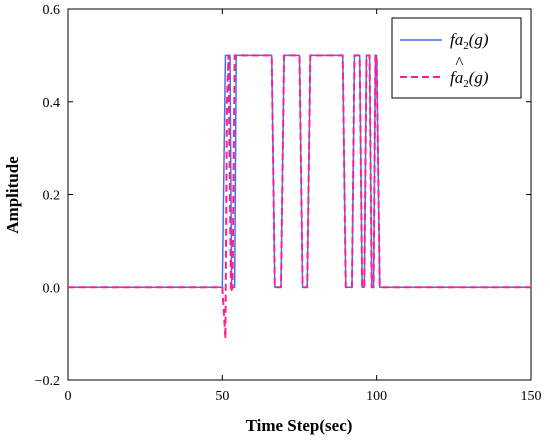 This screenshot has height=443, width=550. I want to click on x-tick-label: 50, so click(222, 396).